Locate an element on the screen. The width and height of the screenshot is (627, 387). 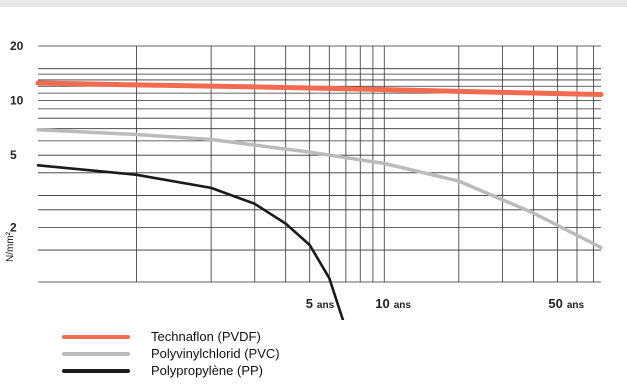
legend-item-pp: Polypropylène (PP) is located at coordinates (171, 370).